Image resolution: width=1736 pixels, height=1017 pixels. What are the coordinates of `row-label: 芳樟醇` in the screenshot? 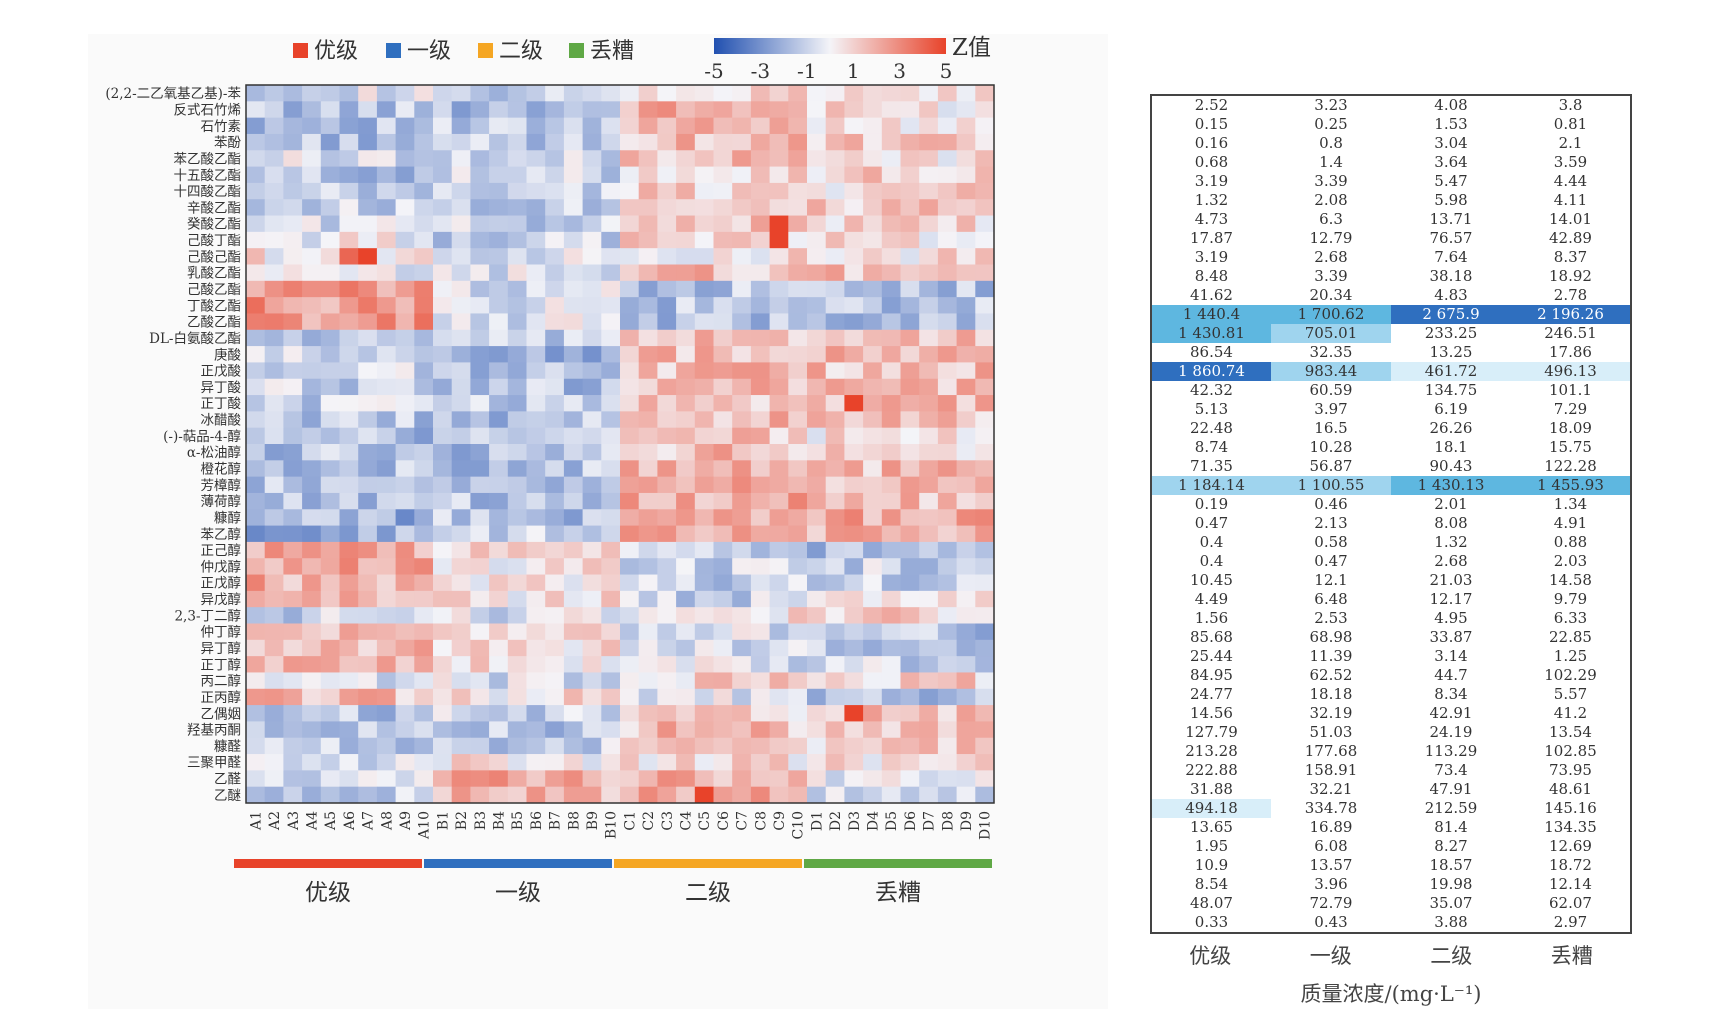 It's located at (221, 485).